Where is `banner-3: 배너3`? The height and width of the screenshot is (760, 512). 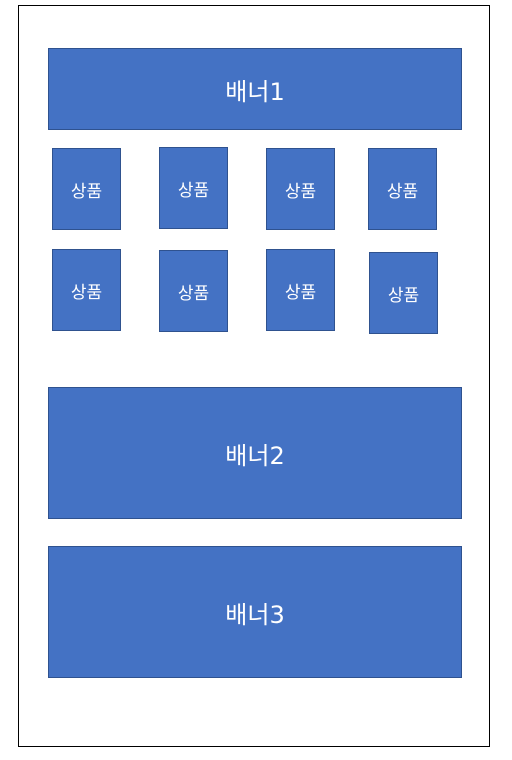 banner-3: 배너3 is located at coordinates (255, 612).